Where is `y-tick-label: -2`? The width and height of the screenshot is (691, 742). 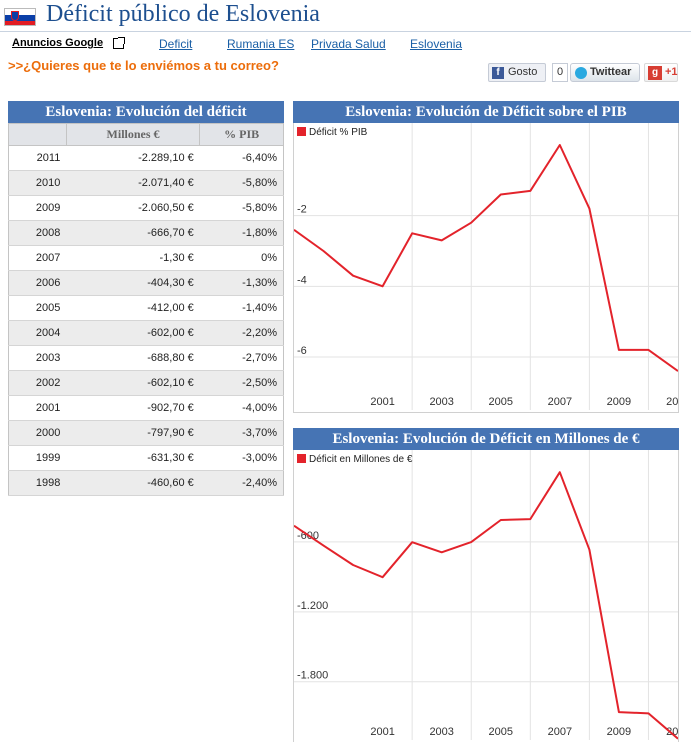
y-tick-label: -2 is located at coordinates (302, 210).